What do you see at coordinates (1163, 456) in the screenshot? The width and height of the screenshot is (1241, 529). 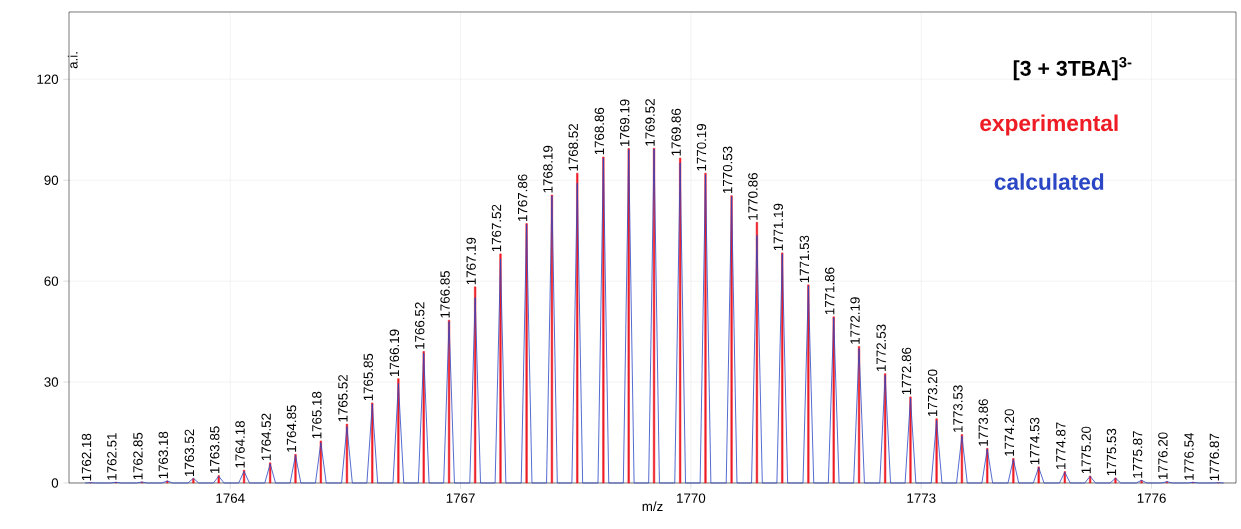 I see `annotation: 1776.20` at bounding box center [1163, 456].